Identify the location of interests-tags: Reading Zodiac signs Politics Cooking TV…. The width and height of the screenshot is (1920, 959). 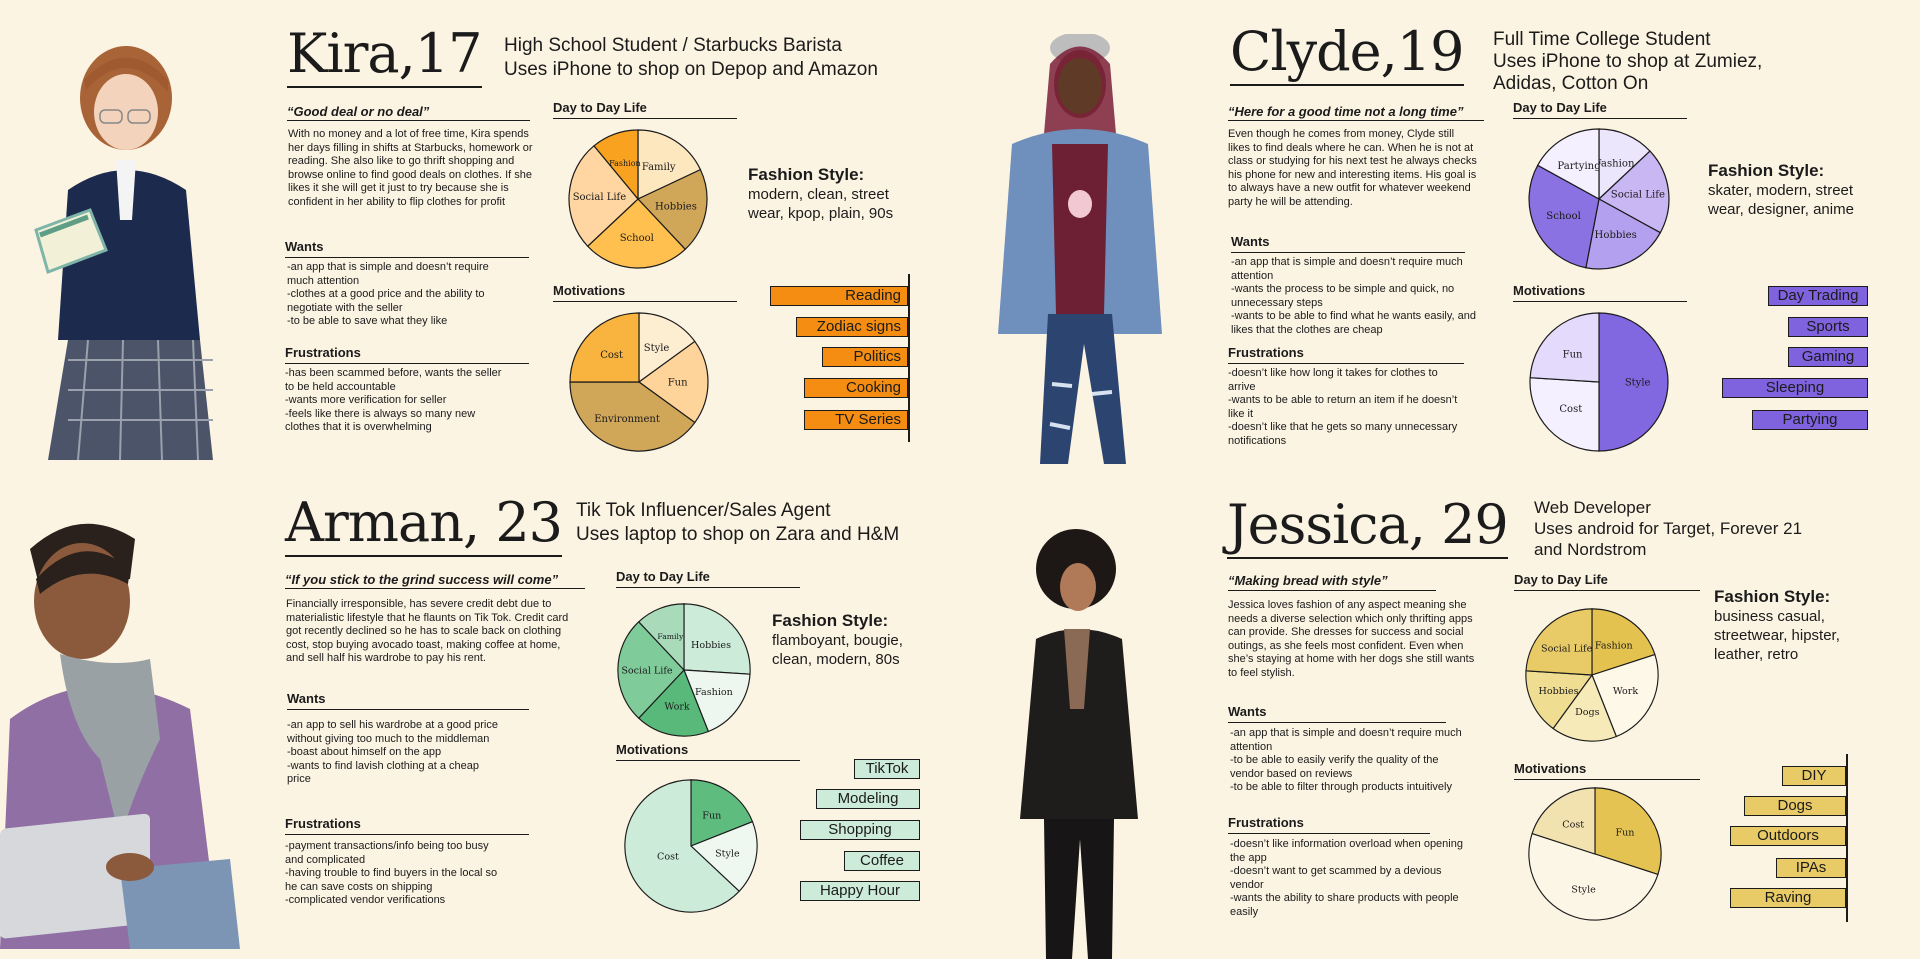
(835, 359).